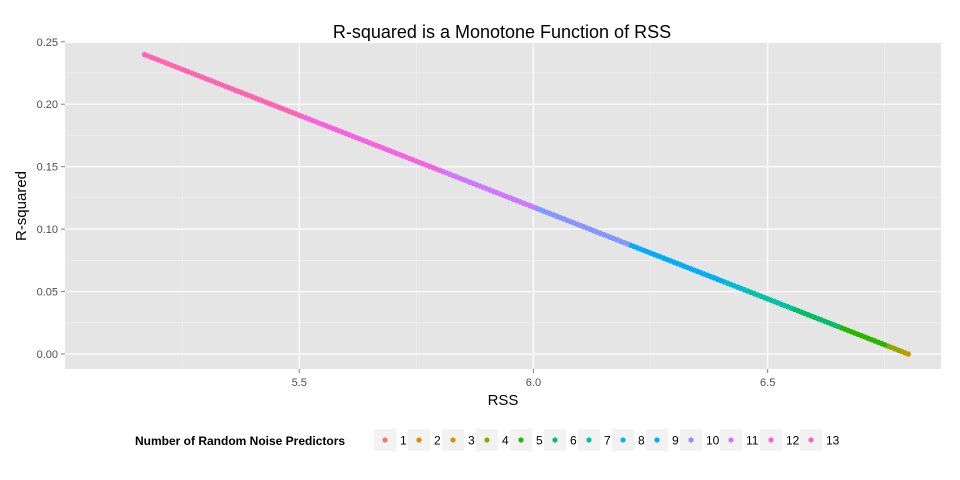 The image size is (960, 480). I want to click on legend-item-12: 12, so click(780, 440).